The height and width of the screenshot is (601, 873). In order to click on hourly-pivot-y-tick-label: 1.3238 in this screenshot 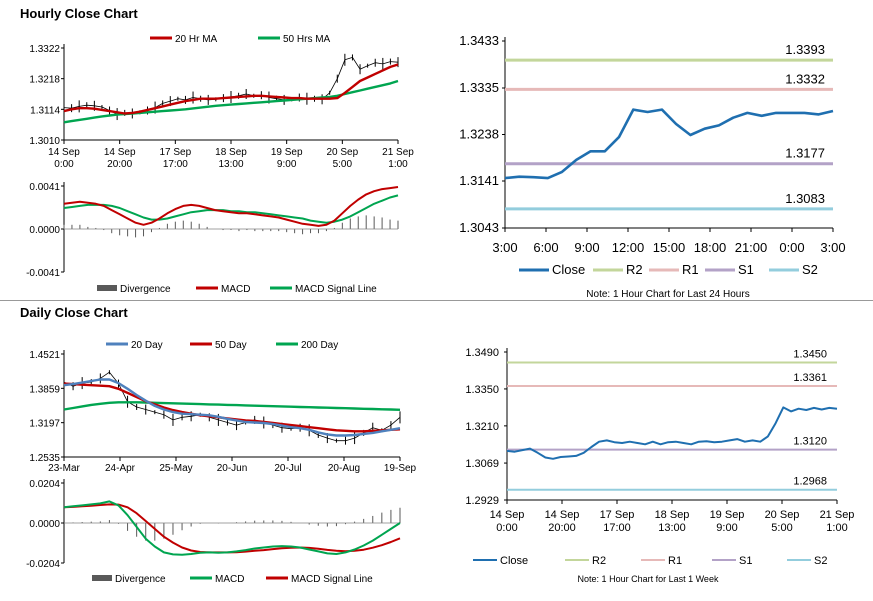, I will do `click(479, 134)`.